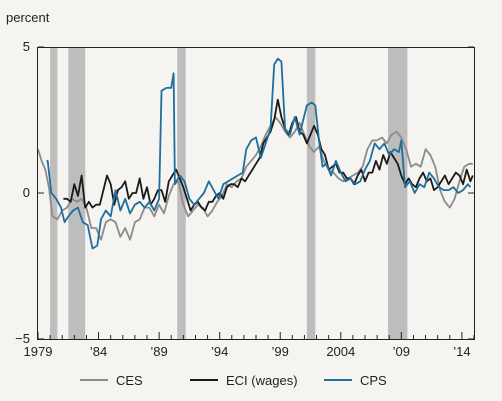 The image size is (502, 401). I want to click on x-tick-label: ’09, so click(401, 351).